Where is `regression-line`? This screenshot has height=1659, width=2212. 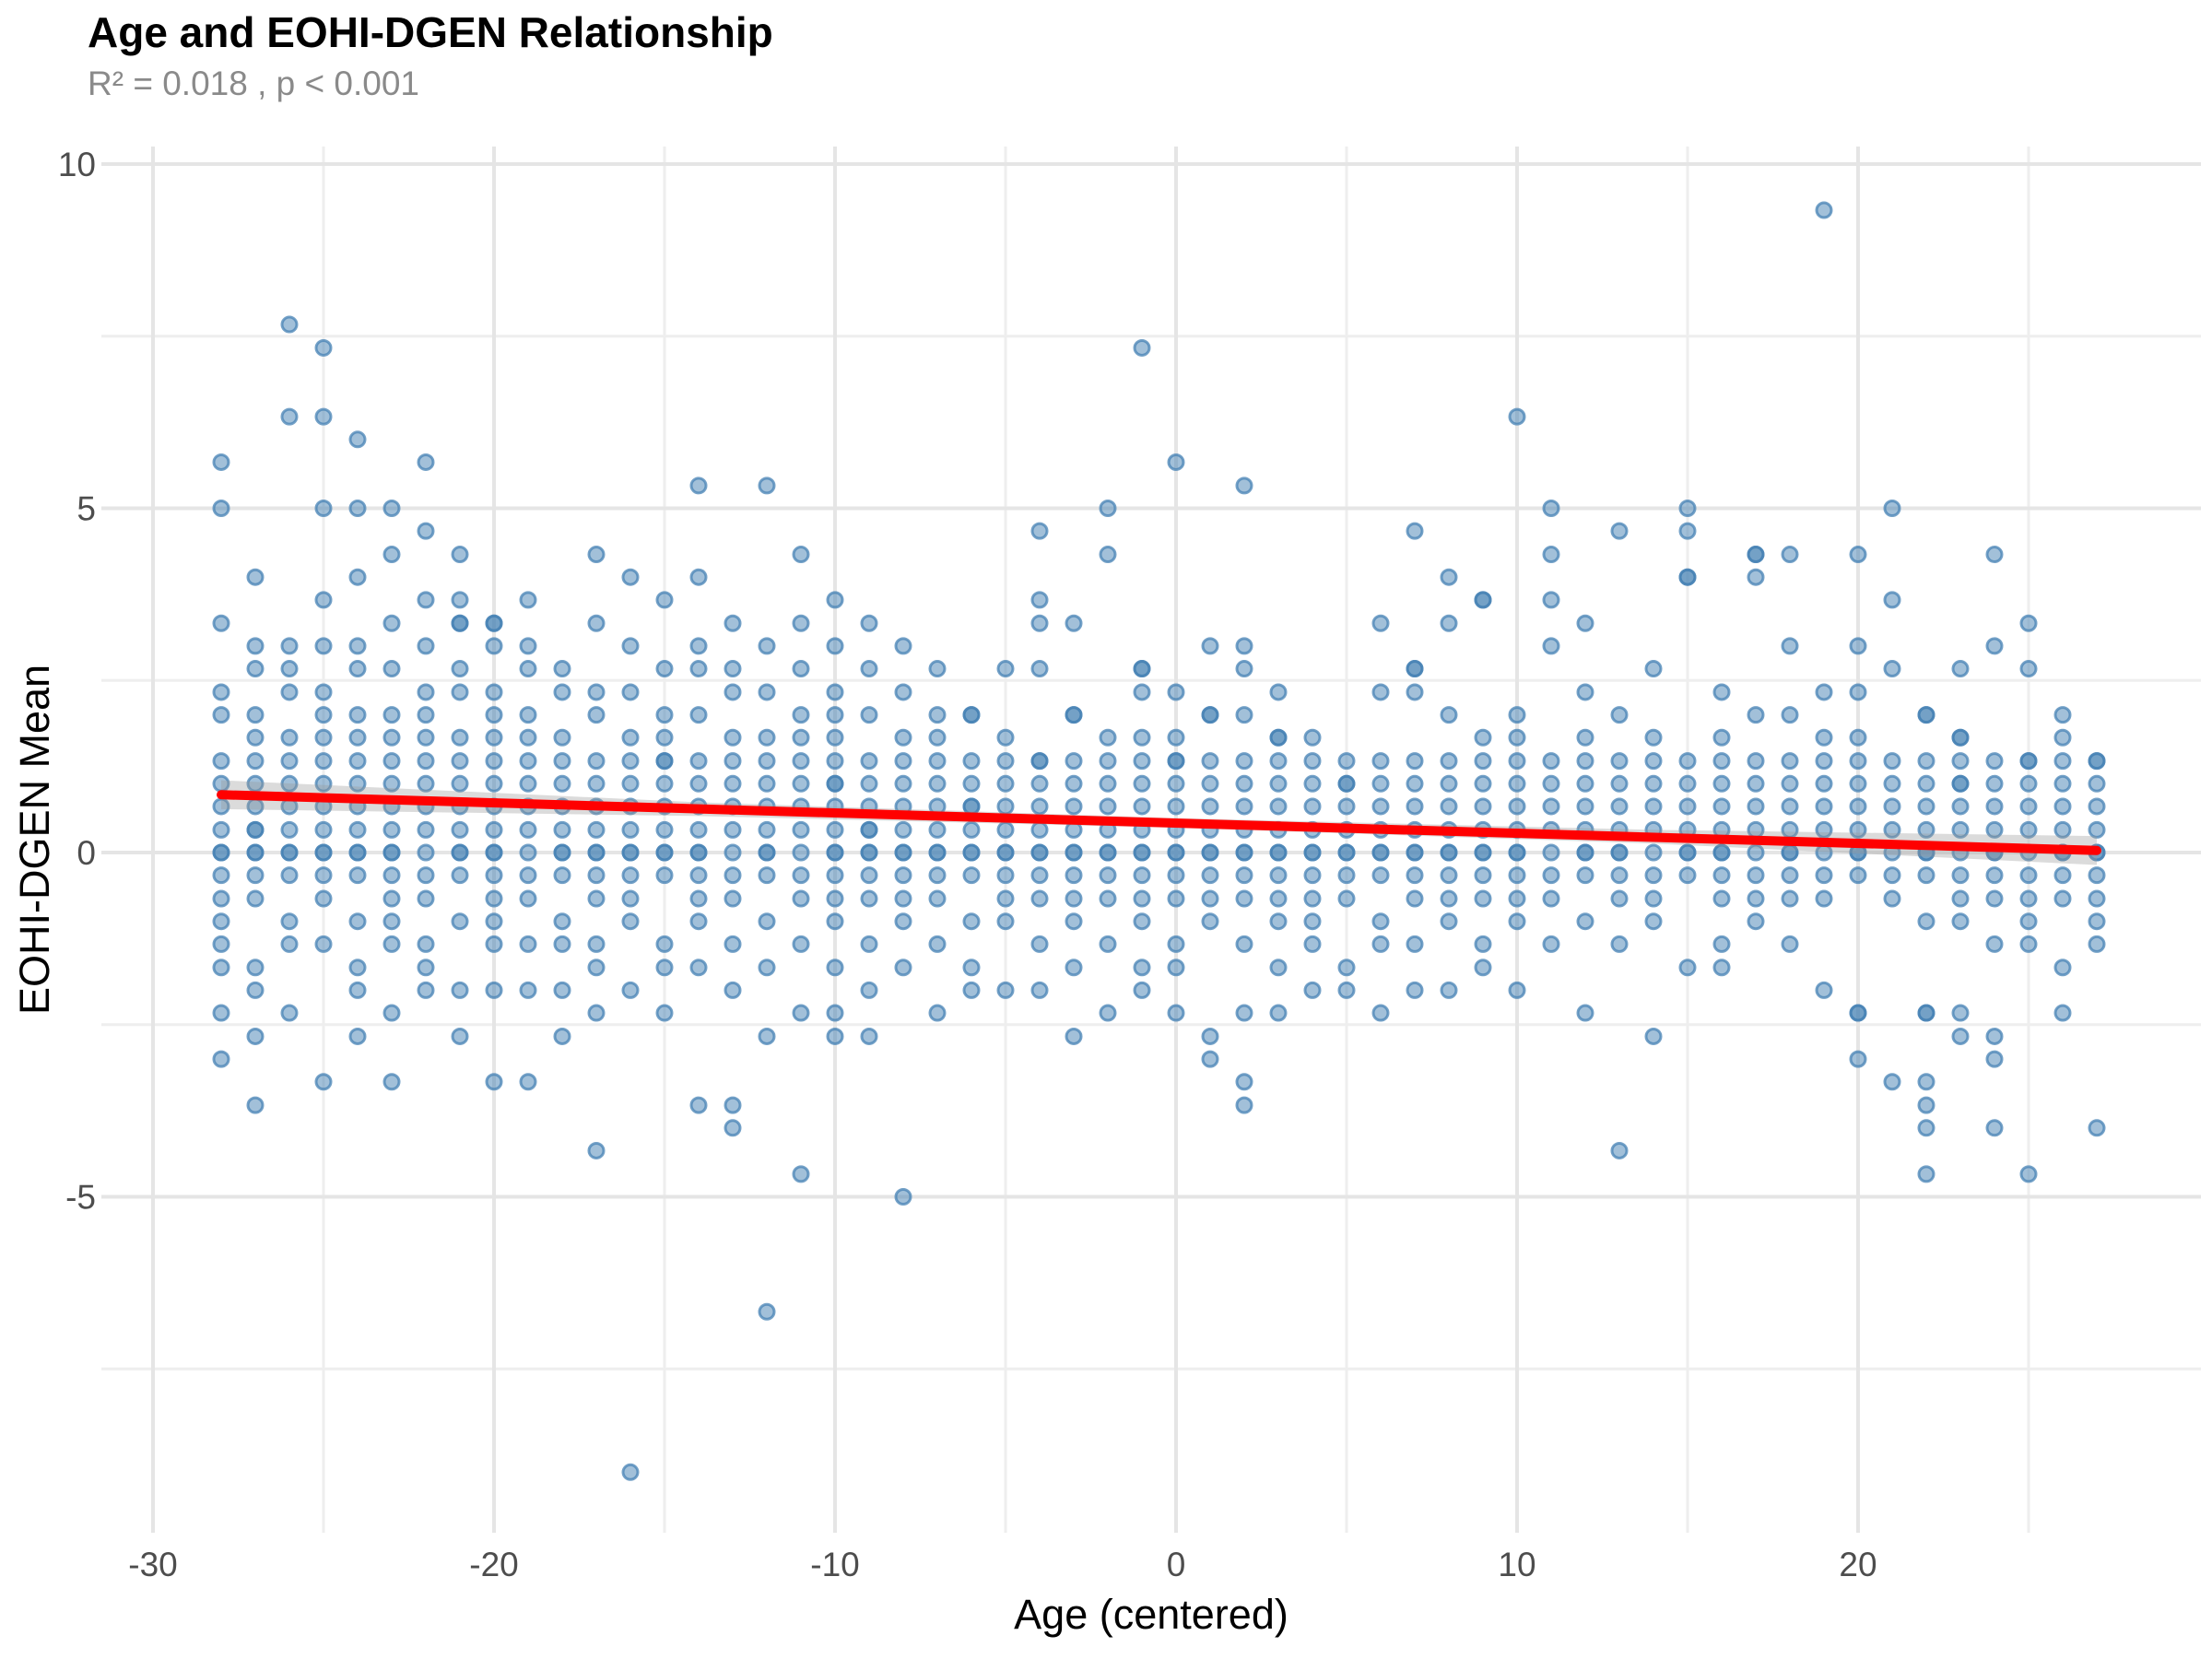
regression-line is located at coordinates (1159, 822).